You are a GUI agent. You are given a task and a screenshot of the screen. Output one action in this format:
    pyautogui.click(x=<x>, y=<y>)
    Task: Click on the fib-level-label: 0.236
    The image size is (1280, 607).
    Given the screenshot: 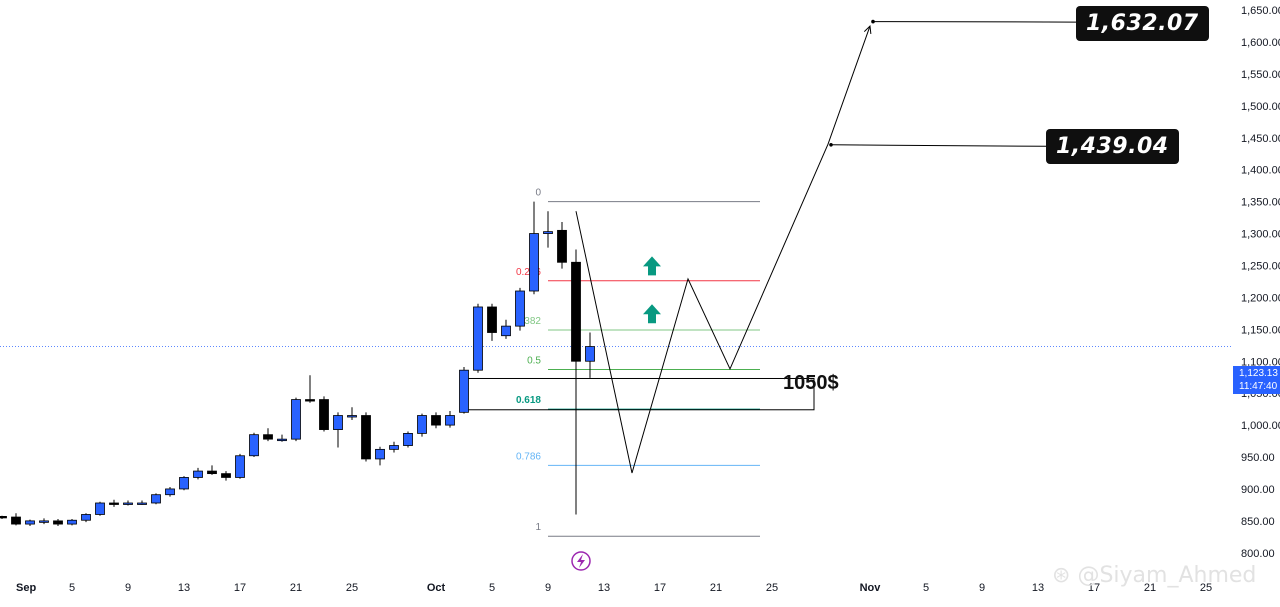 What is the action you would take?
    pyautogui.click(x=528, y=272)
    